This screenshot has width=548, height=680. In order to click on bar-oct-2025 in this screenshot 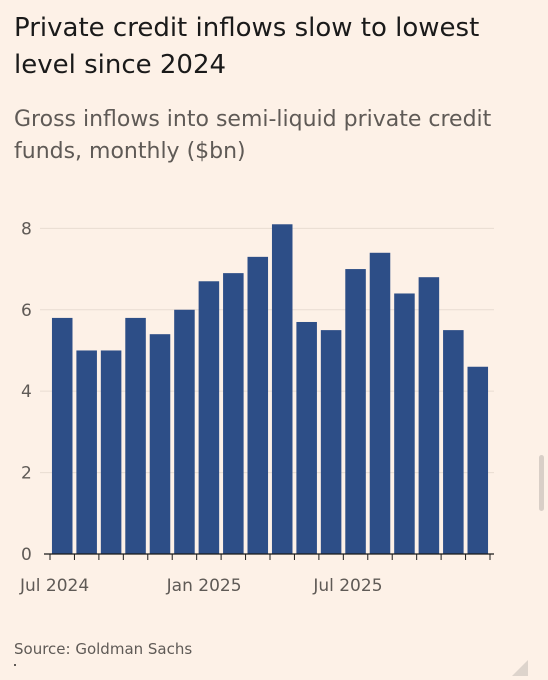, I will do `click(429, 415)`.